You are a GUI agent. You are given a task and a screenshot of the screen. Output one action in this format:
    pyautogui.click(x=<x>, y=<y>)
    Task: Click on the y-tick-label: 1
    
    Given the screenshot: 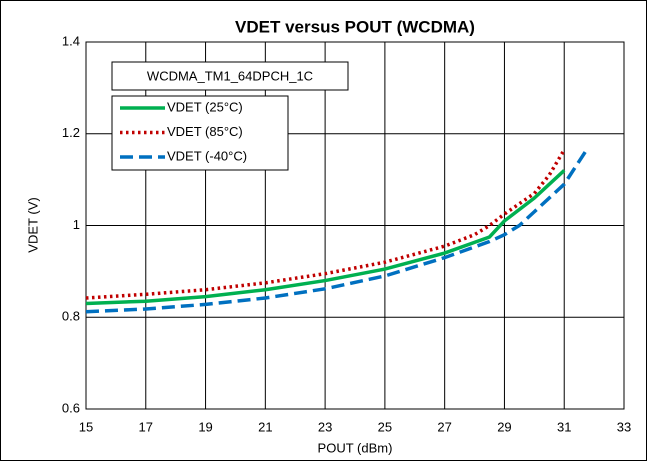 What is the action you would take?
    pyautogui.click(x=76, y=224)
    